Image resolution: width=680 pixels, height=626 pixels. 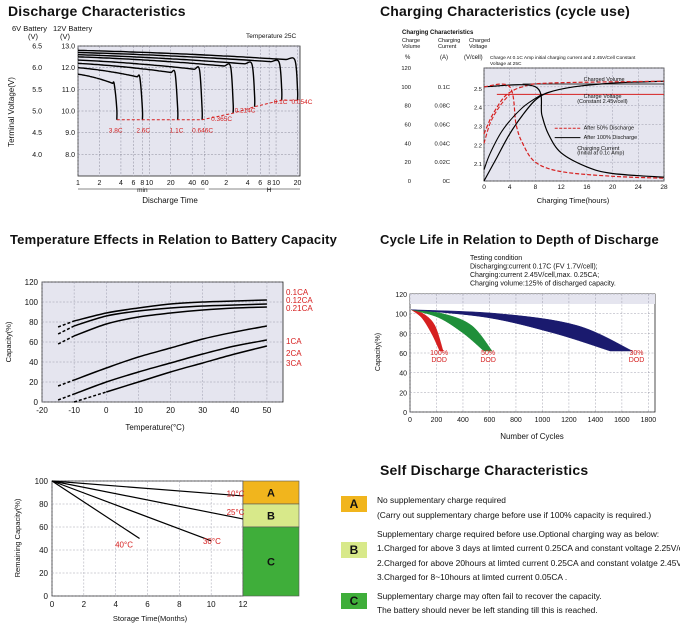 What do you see at coordinates (297, 292) in the screenshot?
I see `temperature-series-label: 0.1CA` at bounding box center [297, 292].